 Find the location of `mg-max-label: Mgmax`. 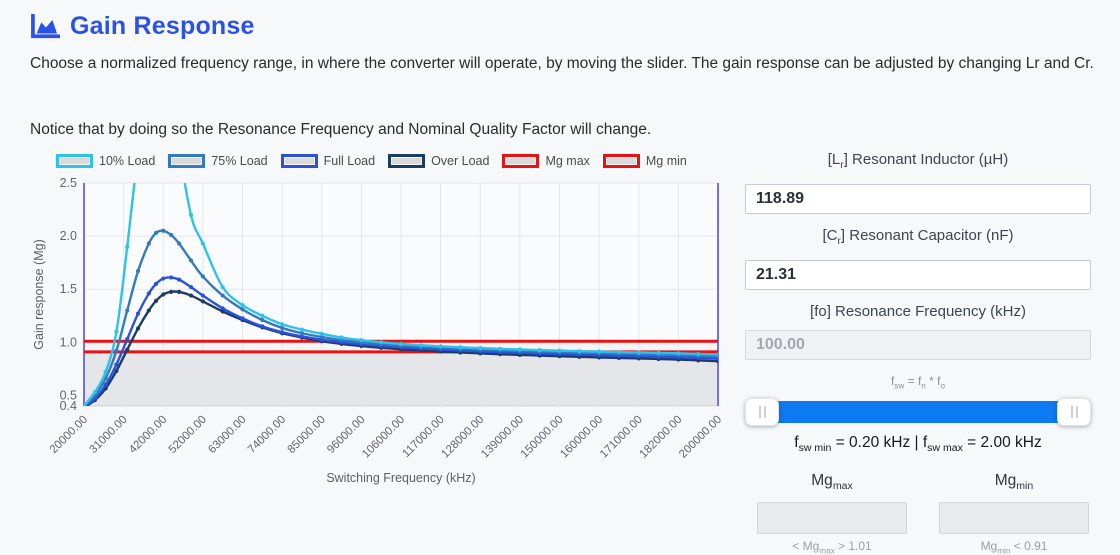

mg-max-label: Mgmax is located at coordinates (832, 482).